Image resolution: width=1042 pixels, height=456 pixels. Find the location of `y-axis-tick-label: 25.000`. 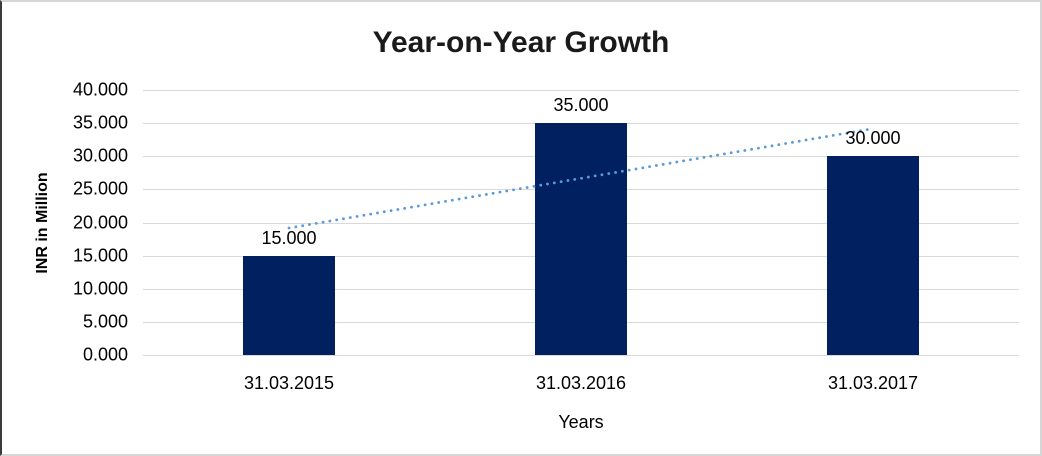

y-axis-tick-label: 25.000 is located at coordinates (100, 188).